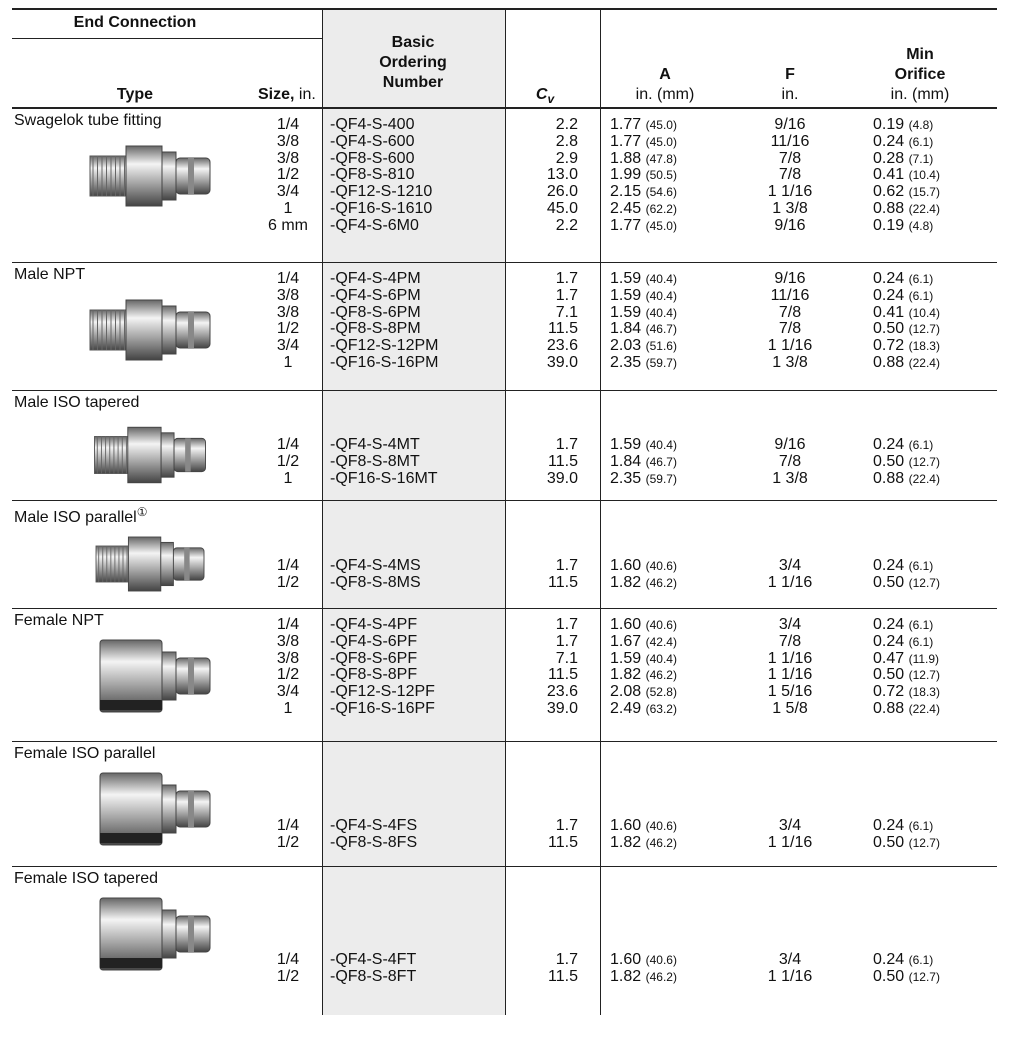 This screenshot has height=1045, width=1010. Describe the element at coordinates (372, 158) in the screenshot. I see `ordering-number: -QF8-S-600` at that location.